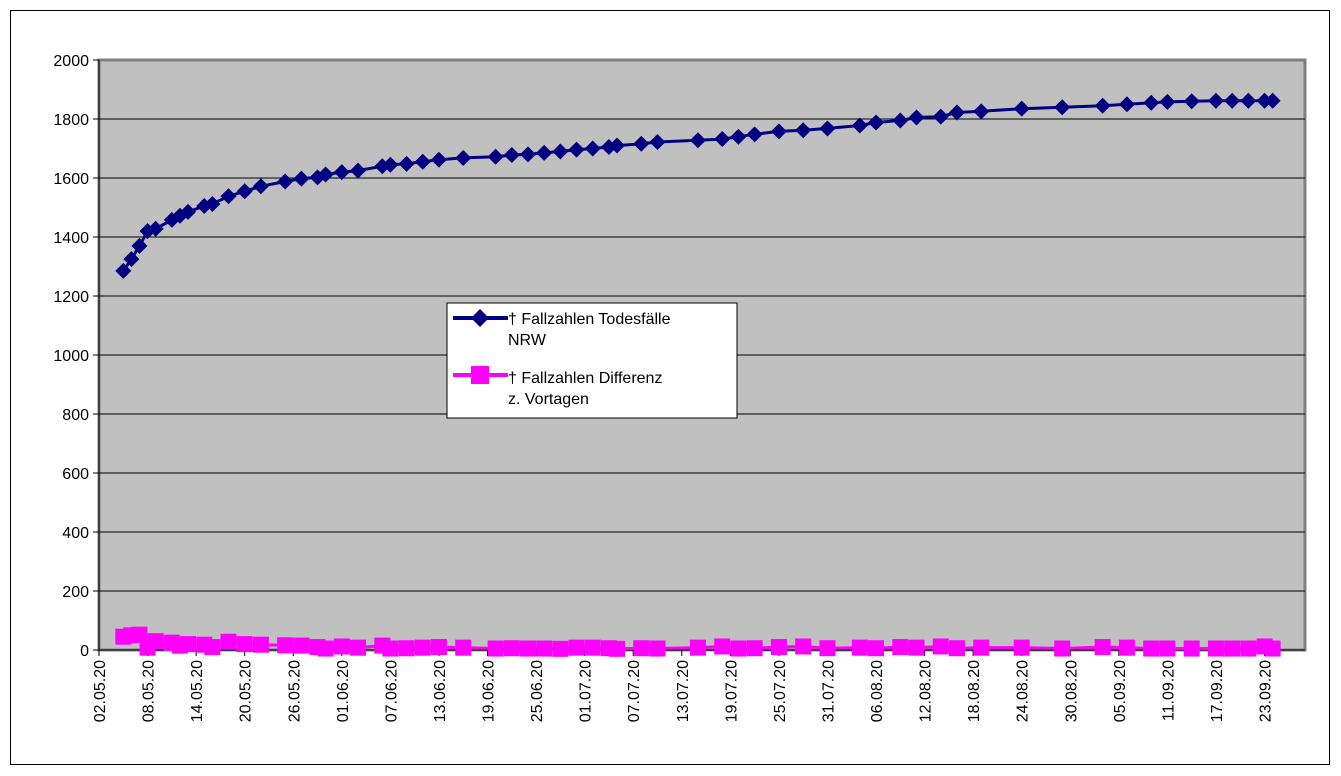 Image resolution: width=1341 pixels, height=776 pixels. What do you see at coordinates (75, 415) in the screenshot?
I see `y-tick-label: 800` at bounding box center [75, 415].